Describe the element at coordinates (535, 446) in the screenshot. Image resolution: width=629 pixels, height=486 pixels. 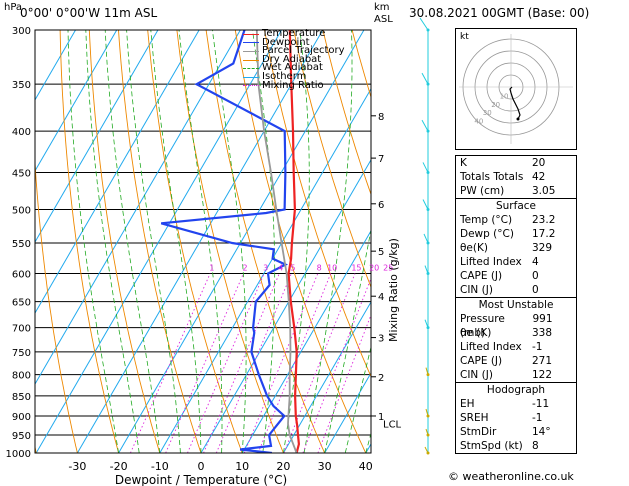
I see `index-value: 8` at that location.